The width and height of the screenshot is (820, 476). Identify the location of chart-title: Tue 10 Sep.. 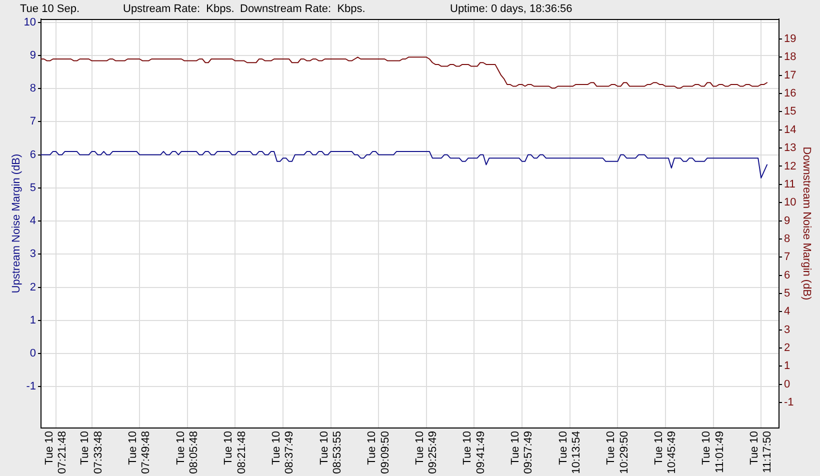
(50, 9).